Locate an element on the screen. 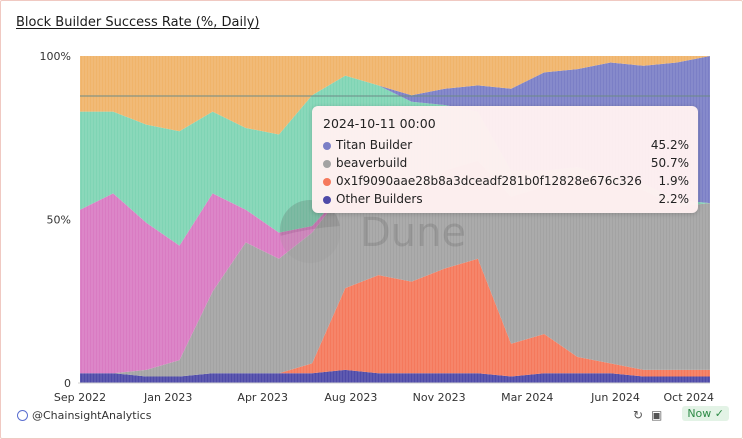 The image size is (743, 439). author-credit: @ChainsightAnalytics is located at coordinates (84, 415).